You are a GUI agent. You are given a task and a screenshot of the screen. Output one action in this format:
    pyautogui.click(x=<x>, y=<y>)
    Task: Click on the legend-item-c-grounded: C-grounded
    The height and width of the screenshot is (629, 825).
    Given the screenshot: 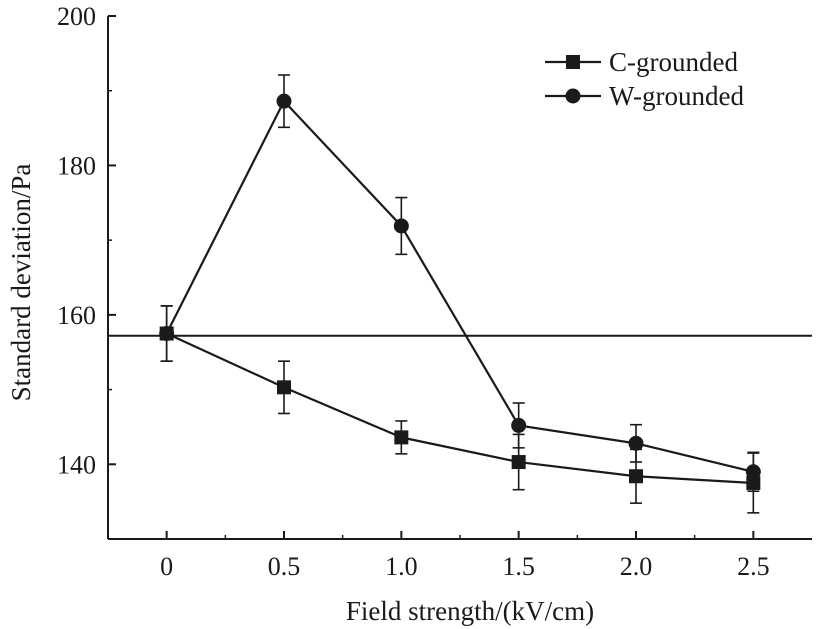 What is the action you would take?
    pyautogui.click(x=641, y=62)
    